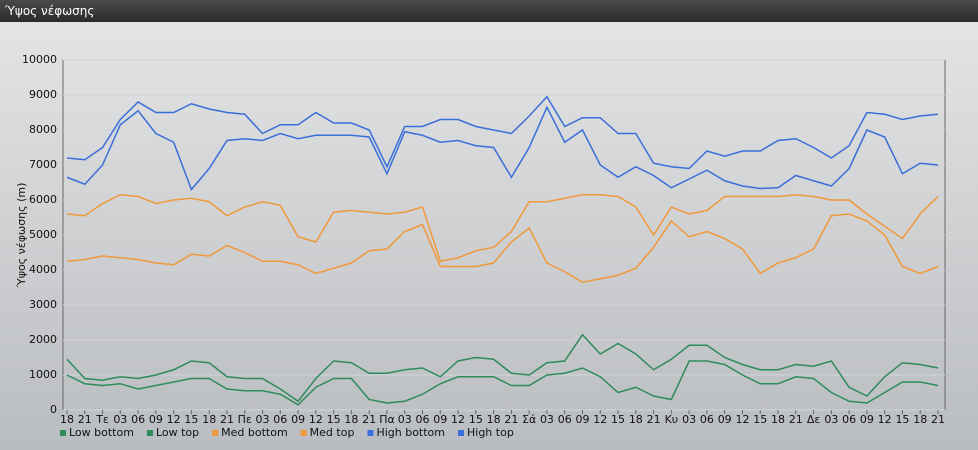  Describe the element at coordinates (43, 374) in the screenshot. I see `y-tick-label: 1000` at that location.